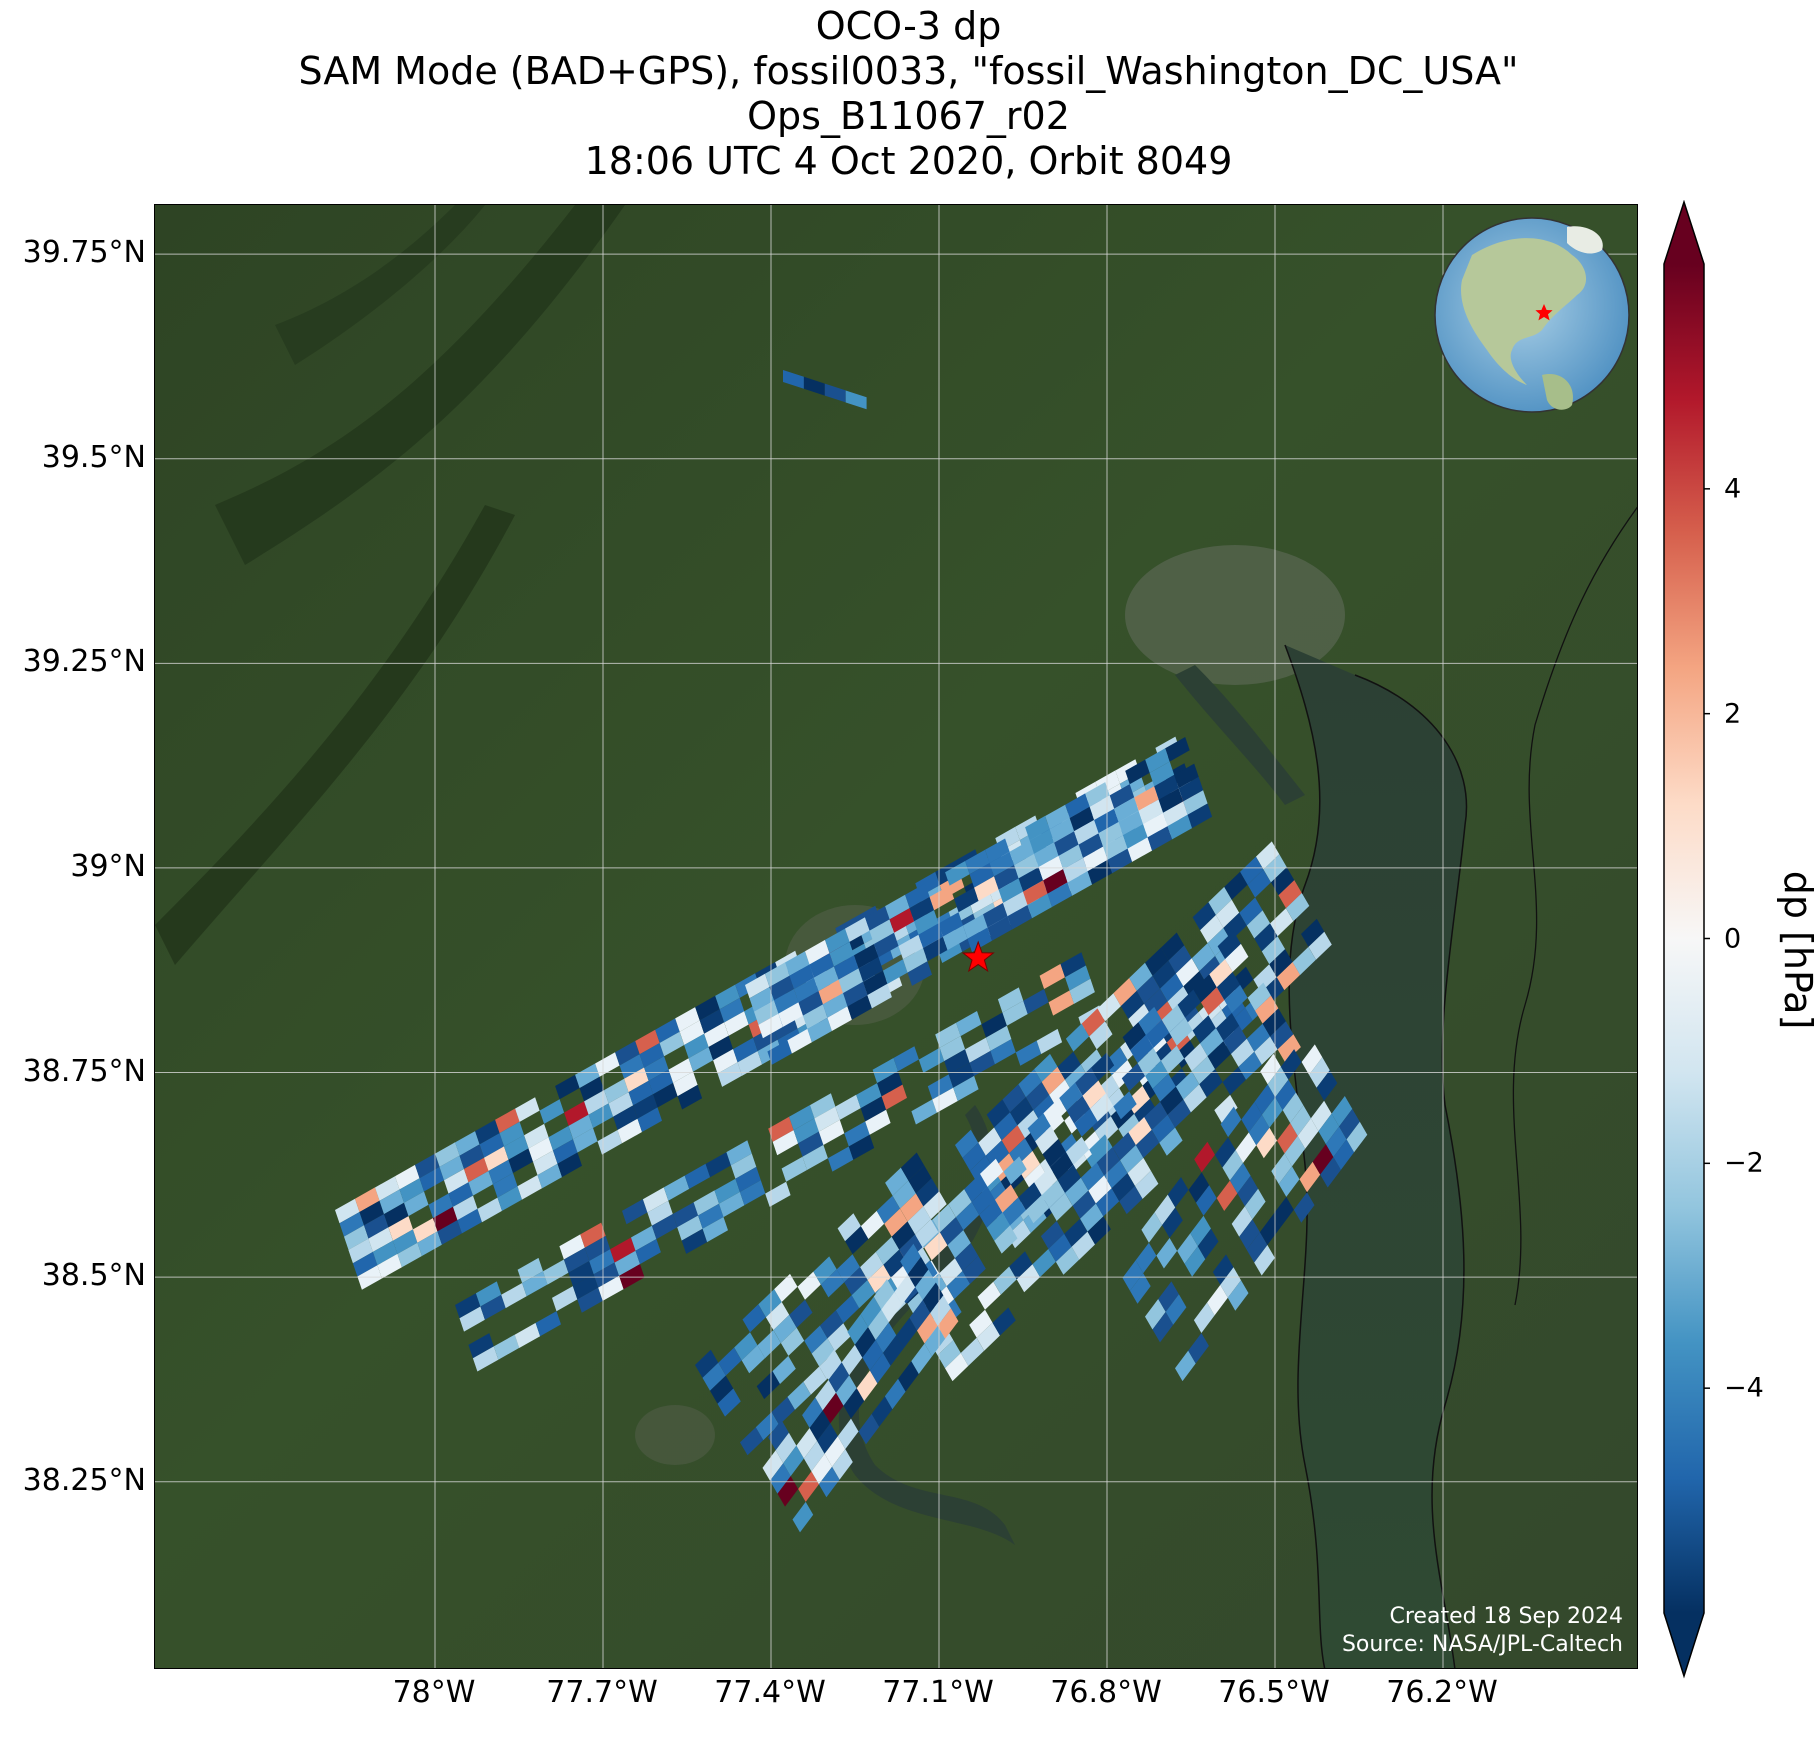 The height and width of the screenshot is (1748, 1817). Describe the element at coordinates (108, 866) in the screenshot. I see `latitude-tick-label: 39°N` at that location.